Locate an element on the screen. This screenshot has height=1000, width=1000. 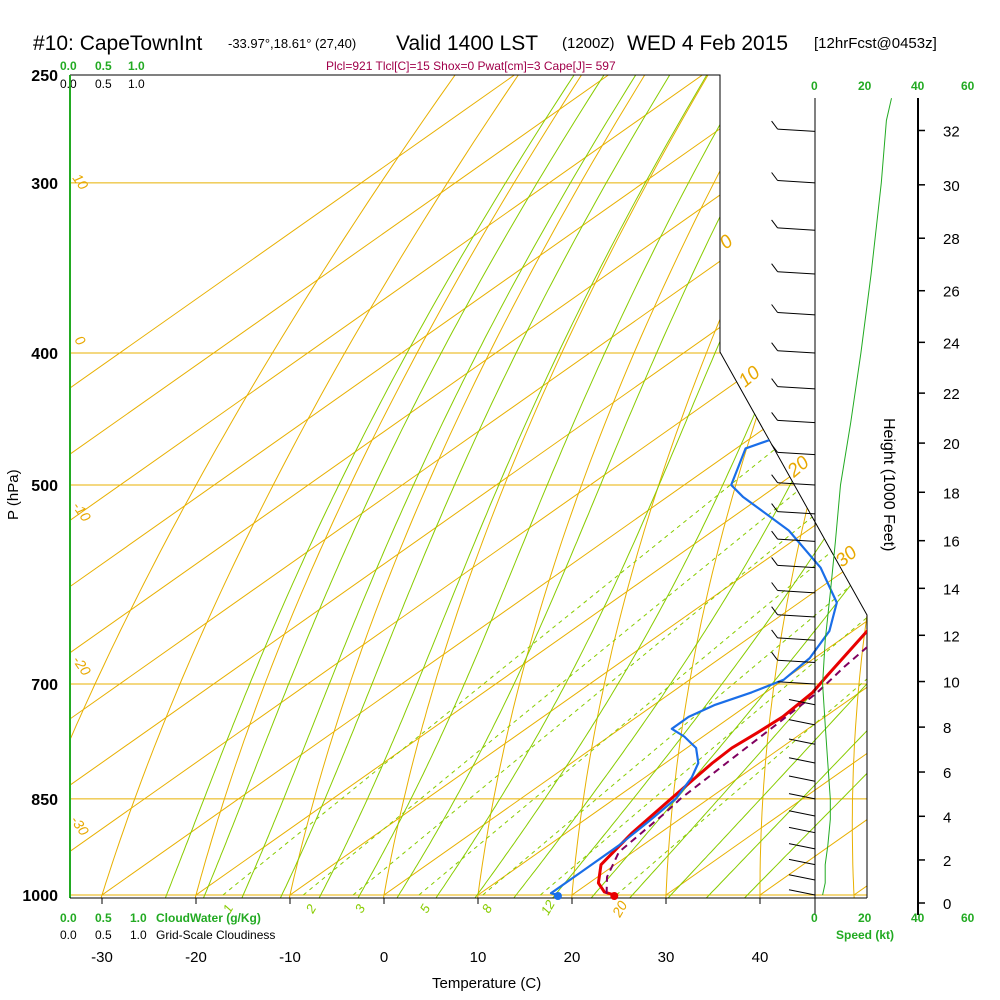
wind-bottom-tick-60: 60 is located at coordinates (968, 918).